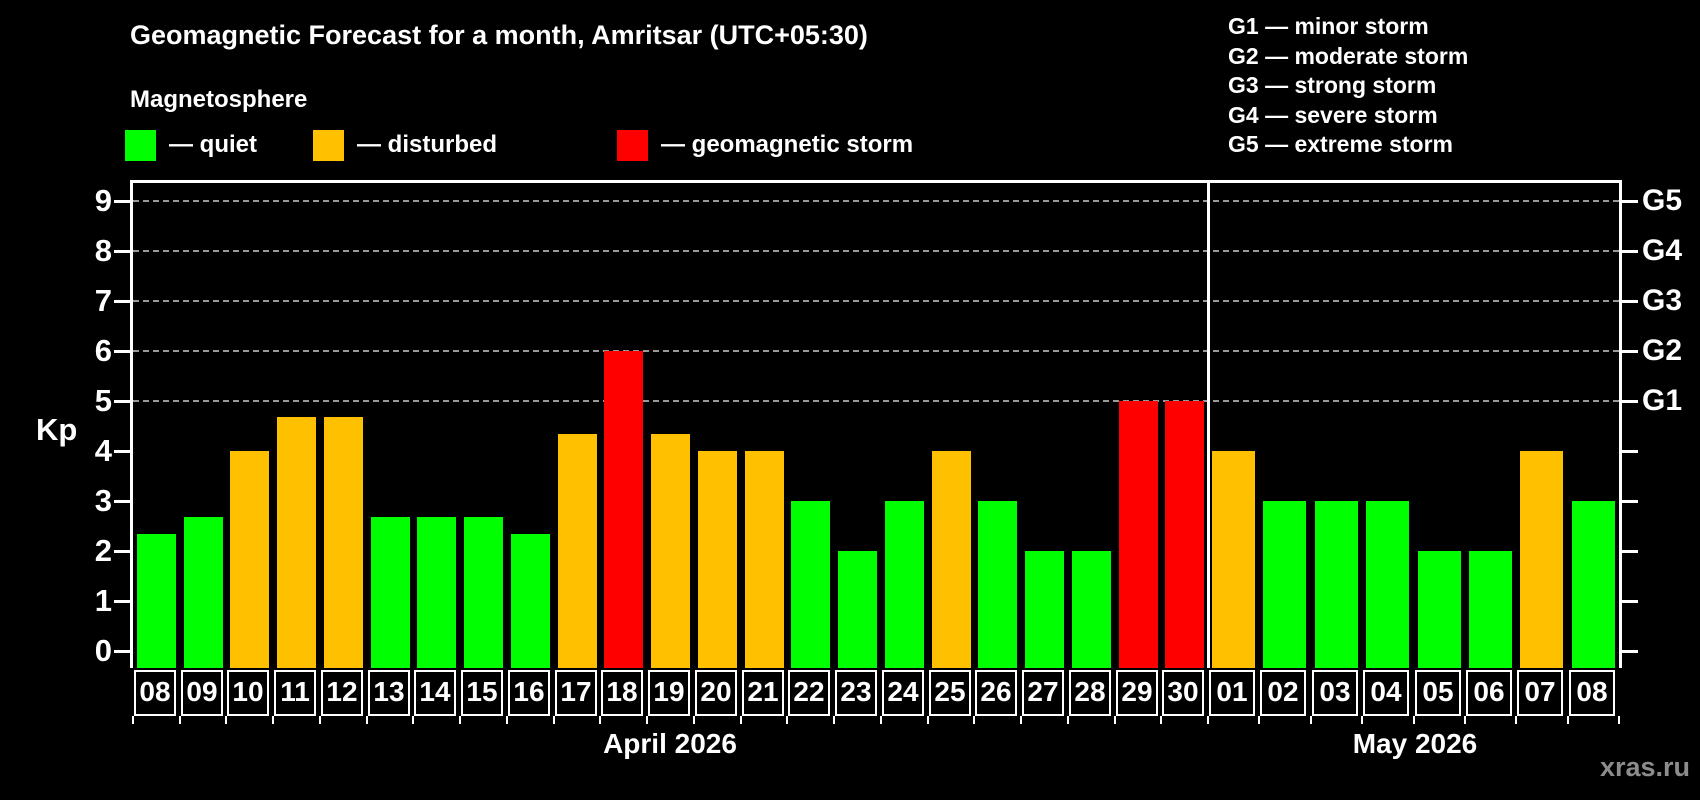 Image resolution: width=1700 pixels, height=800 pixels. What do you see at coordinates (1540, 693) in the screenshot?
I see `date-cell-07: 07` at bounding box center [1540, 693].